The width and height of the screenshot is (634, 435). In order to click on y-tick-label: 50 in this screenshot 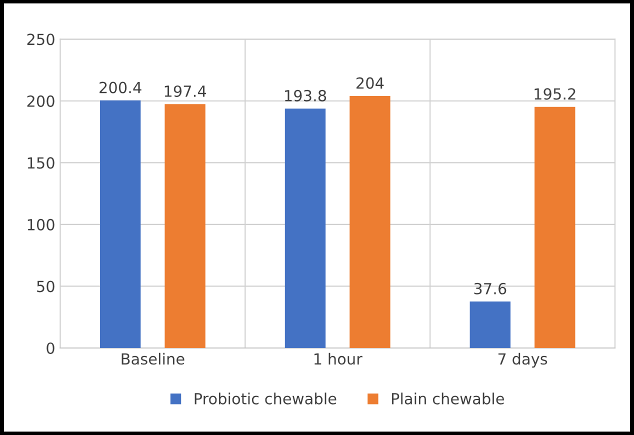, I will do `click(45, 286)`.